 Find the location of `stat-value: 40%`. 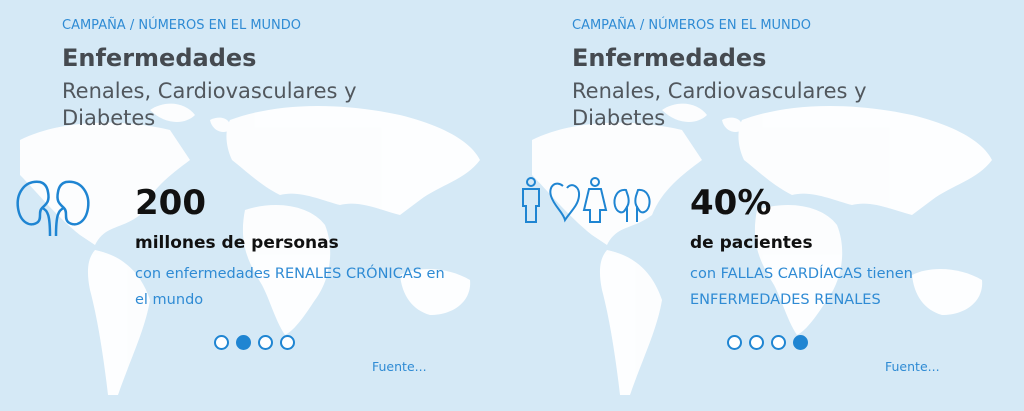

stat-value: 40% is located at coordinates (731, 203).